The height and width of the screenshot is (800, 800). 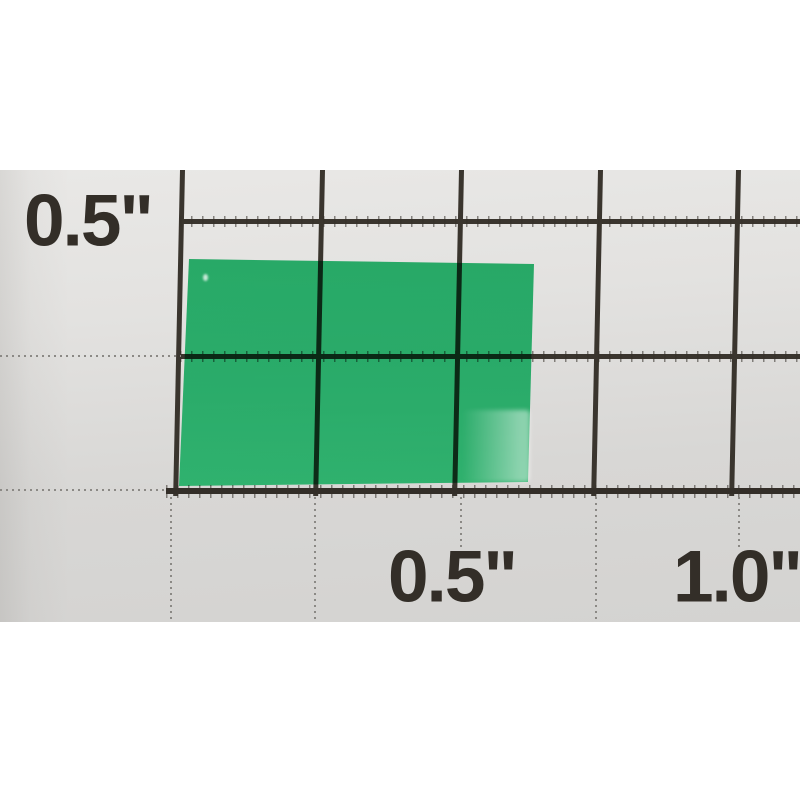 What do you see at coordinates (171, 559) in the screenshot?
I see `dotted-guide-line-vertical-0in` at bounding box center [171, 559].